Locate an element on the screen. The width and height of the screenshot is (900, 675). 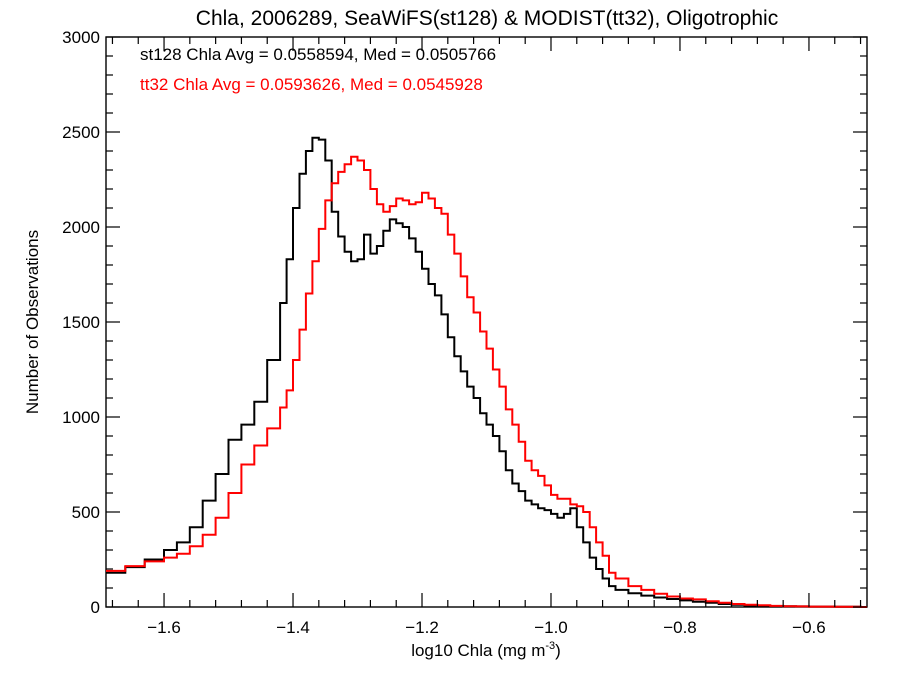
y-tick-label: 500 is located at coordinates (86, 512).